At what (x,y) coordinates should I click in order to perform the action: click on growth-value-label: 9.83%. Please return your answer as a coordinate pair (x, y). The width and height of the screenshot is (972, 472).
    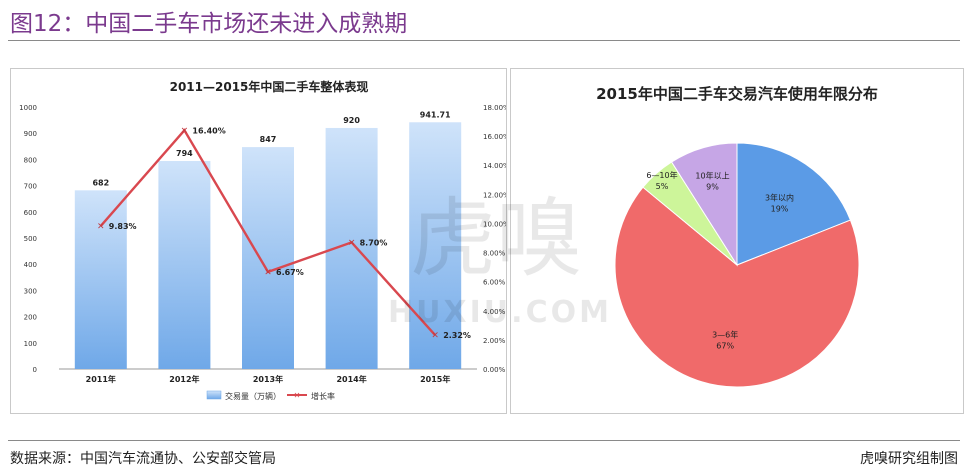
    Looking at the image, I should click on (123, 226).